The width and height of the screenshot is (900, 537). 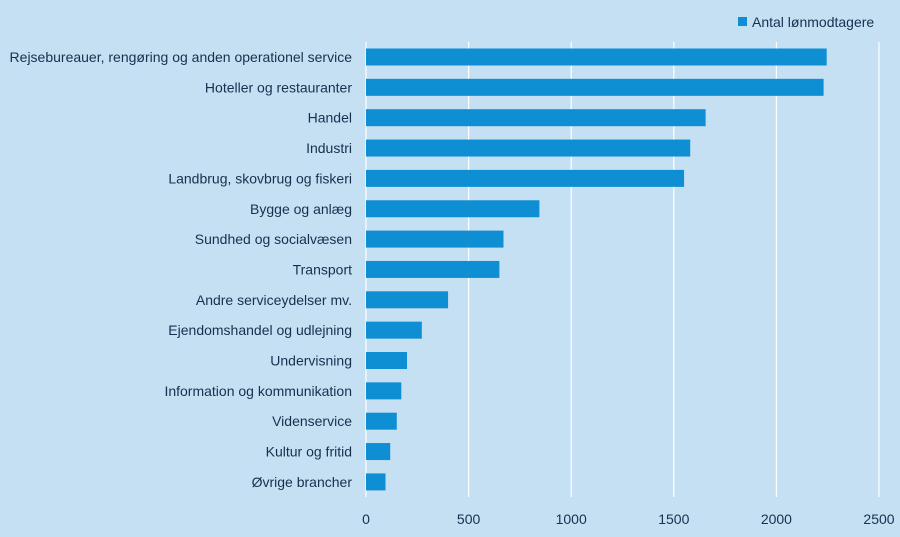 What do you see at coordinates (469, 519) in the screenshot?
I see `x-tick-label: 500` at bounding box center [469, 519].